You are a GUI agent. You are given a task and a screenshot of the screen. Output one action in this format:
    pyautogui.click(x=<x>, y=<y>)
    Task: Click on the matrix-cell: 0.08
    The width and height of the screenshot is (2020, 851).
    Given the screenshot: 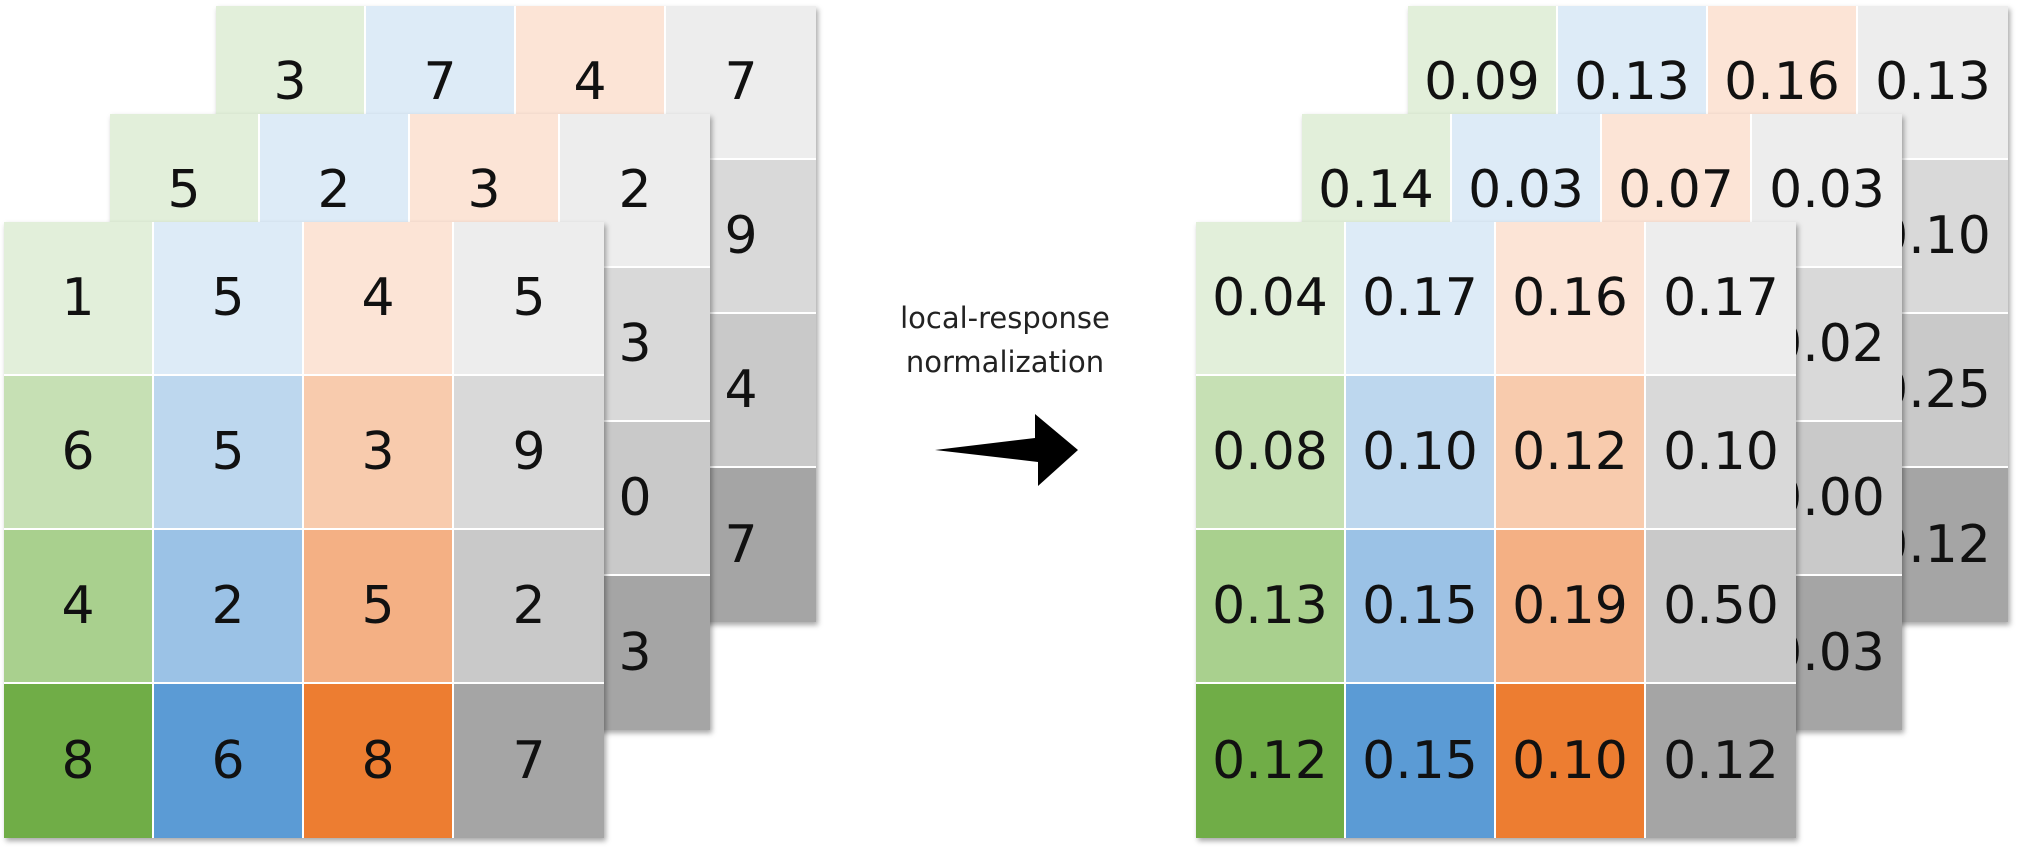 What is the action you would take?
    pyautogui.click(x=1271, y=453)
    